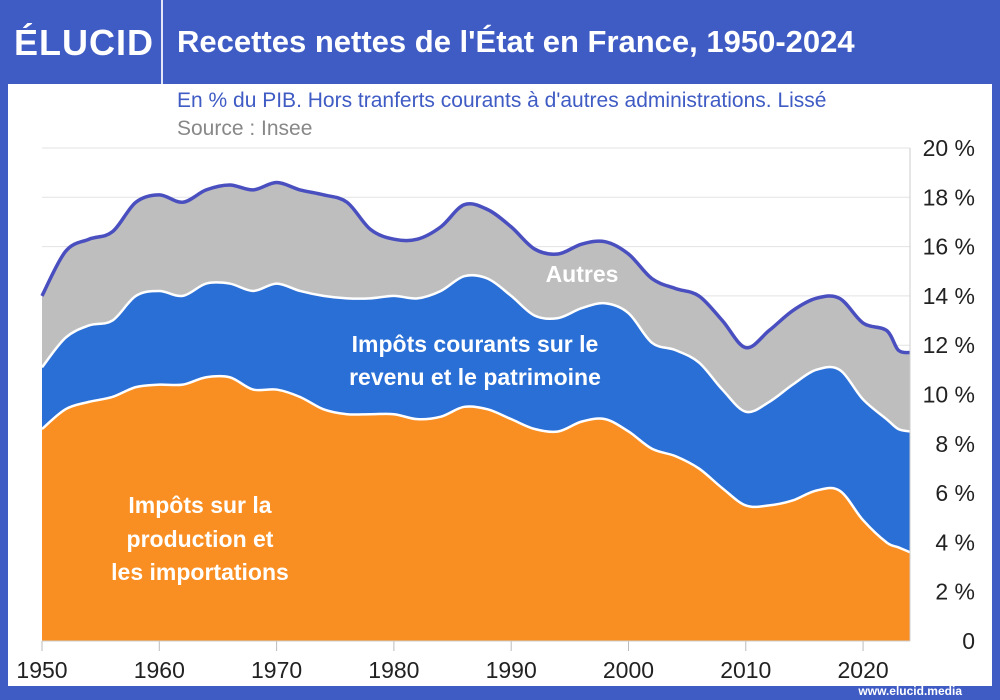 The width and height of the screenshot is (1000, 700). I want to click on x-tick-label: 1980, so click(393, 670).